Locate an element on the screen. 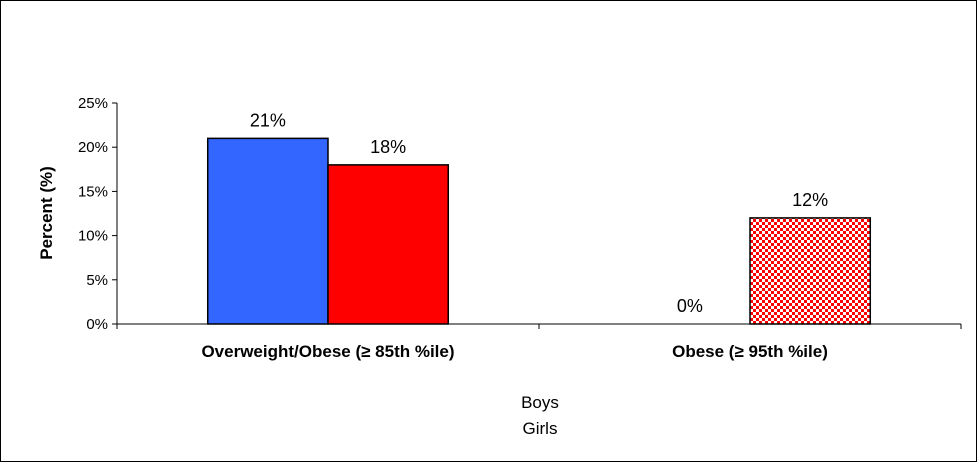 The image size is (977, 462). legend: Boys Girls is located at coordinates (540, 415).